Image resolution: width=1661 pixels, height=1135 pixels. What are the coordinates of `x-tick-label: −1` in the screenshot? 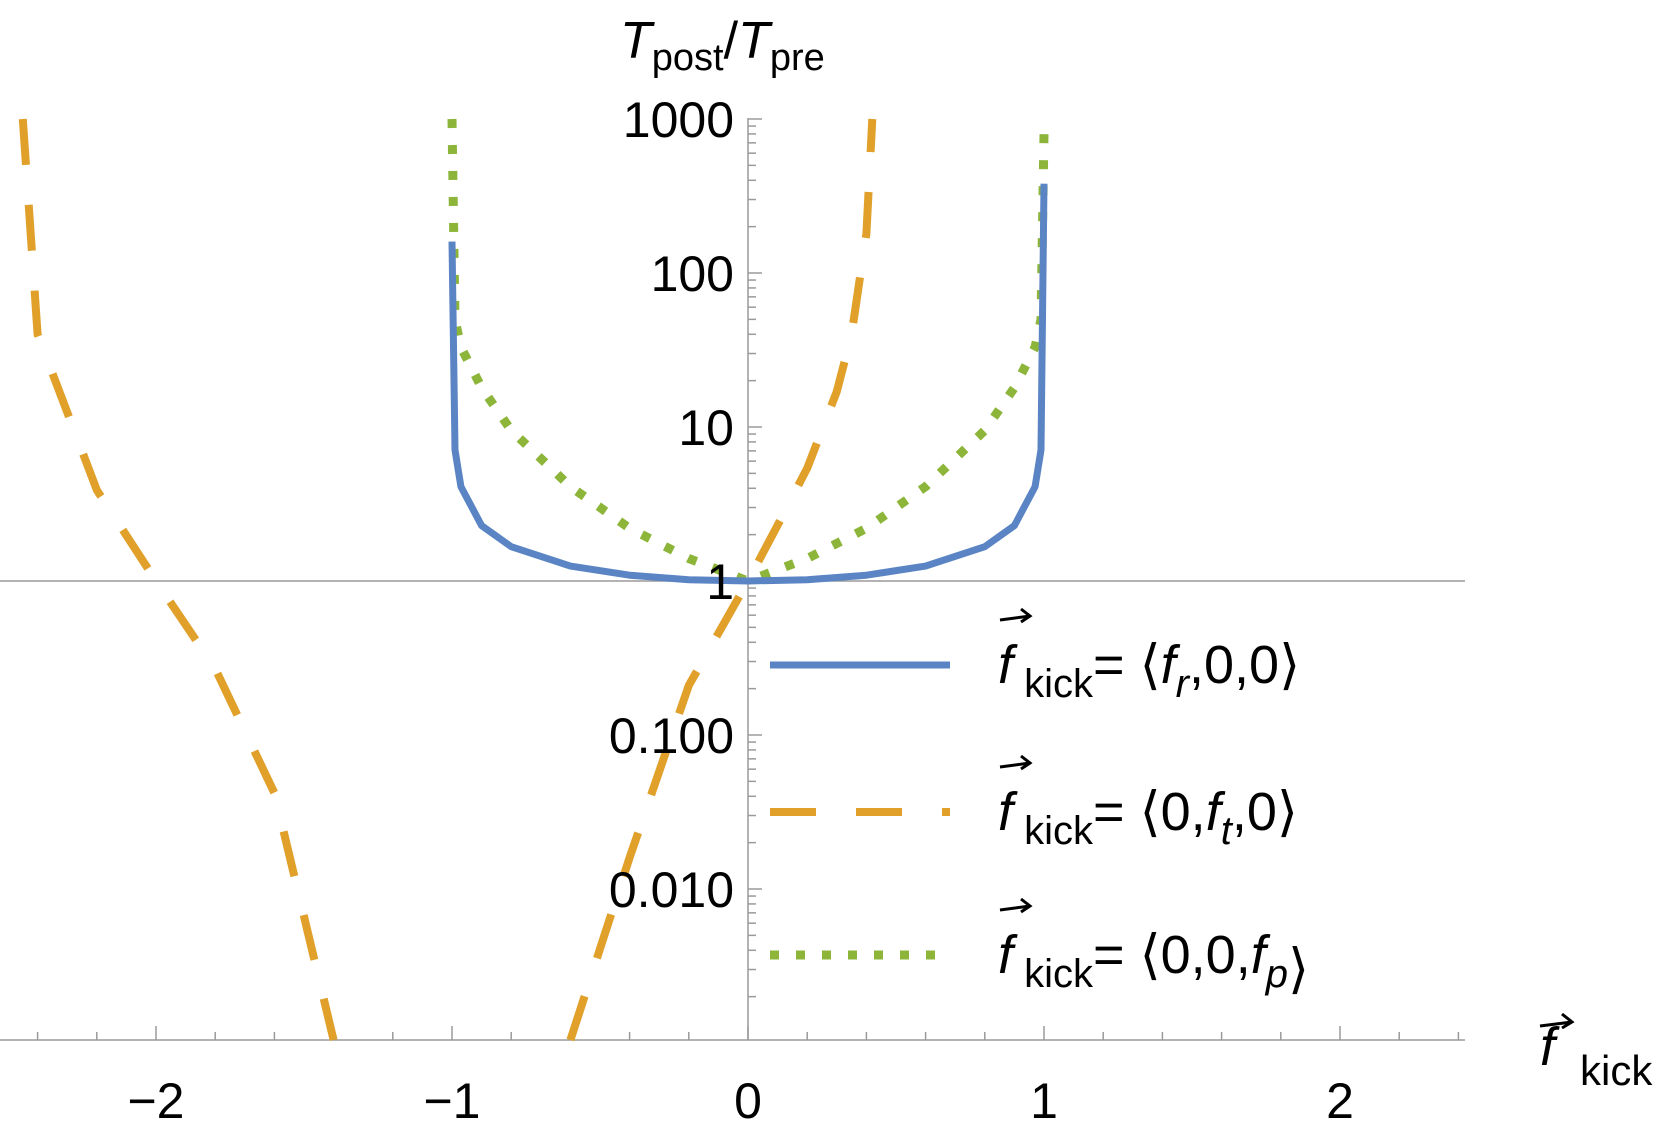 It's located at (451, 1101).